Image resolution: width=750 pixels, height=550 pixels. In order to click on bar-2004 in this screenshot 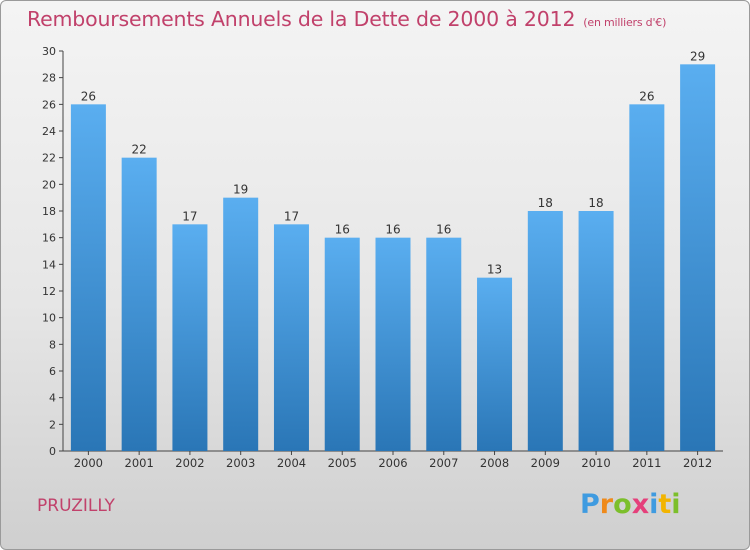, I will do `click(291, 337)`.